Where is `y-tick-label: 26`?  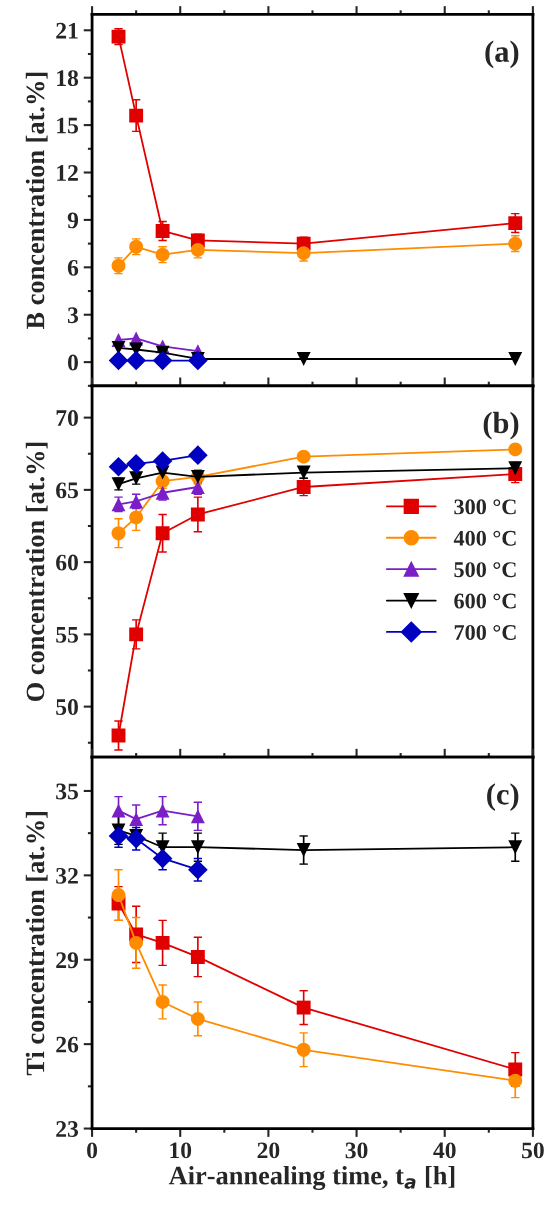 y-tick-label: 26 is located at coordinates (67, 1044).